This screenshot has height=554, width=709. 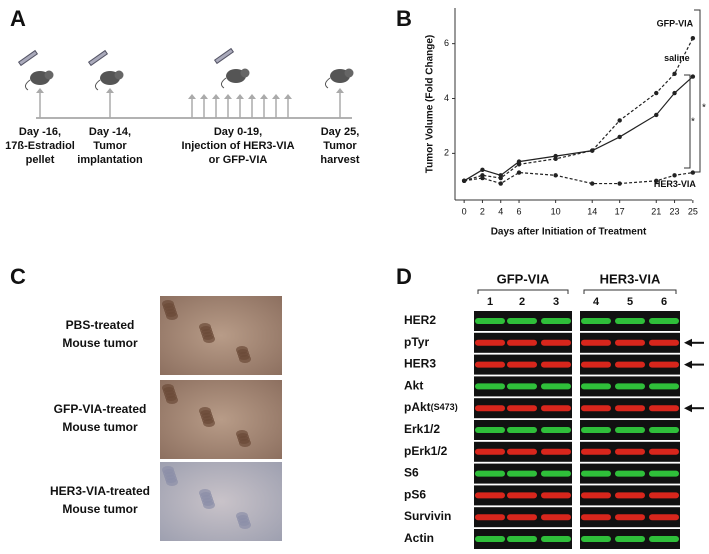 I want to click on x-tick-label: 4, so click(x=500, y=211).